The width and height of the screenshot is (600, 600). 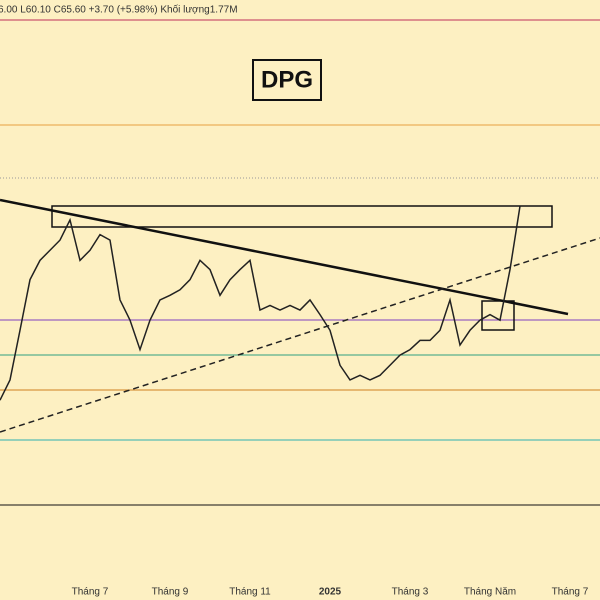 What do you see at coordinates (490, 592) in the screenshot?
I see `x-tick-label: Tháng Năm` at bounding box center [490, 592].